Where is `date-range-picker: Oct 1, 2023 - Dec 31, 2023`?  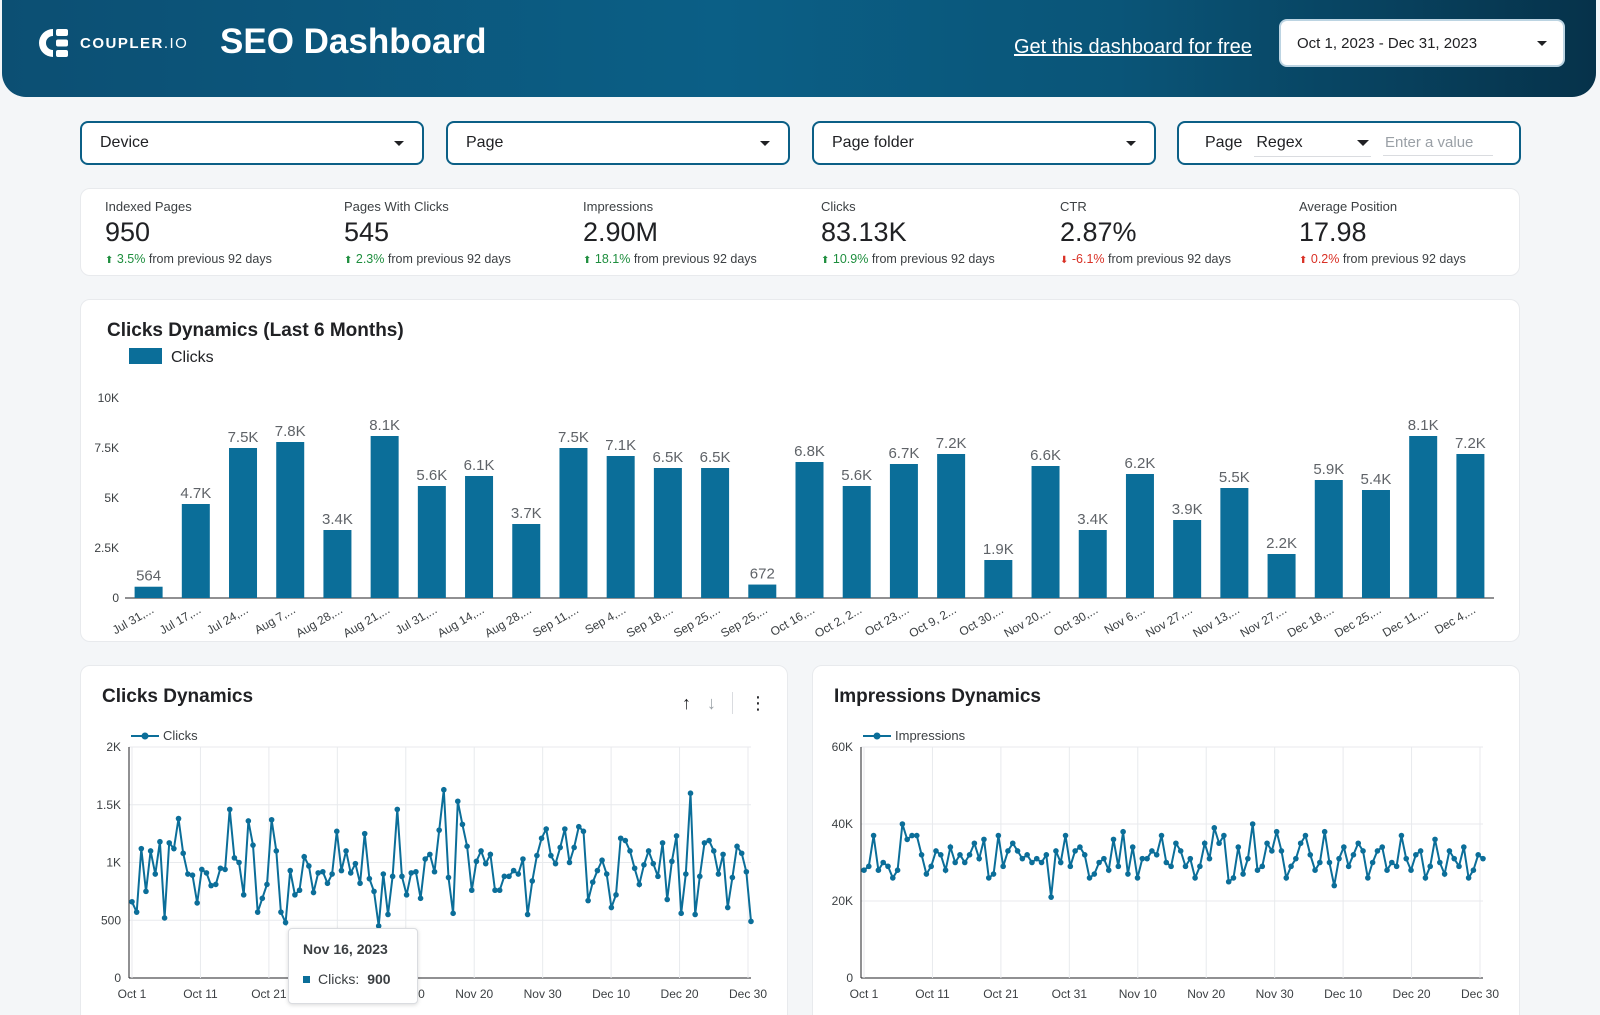 date-range-picker: Oct 1, 2023 - Dec 31, 2023 is located at coordinates (1422, 43).